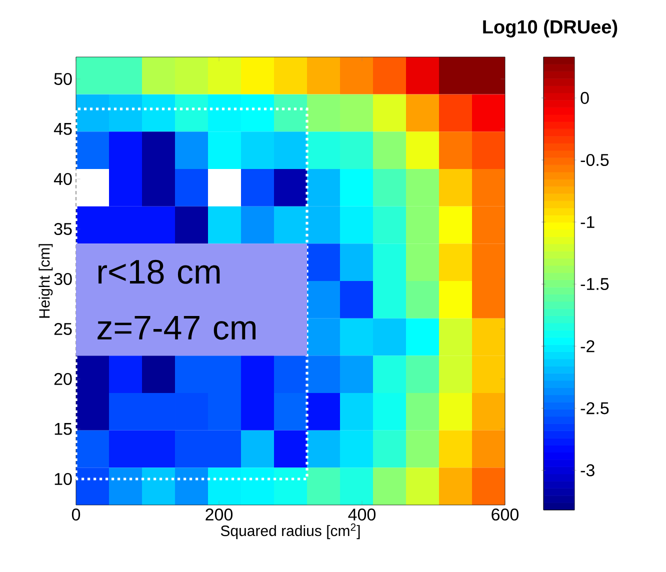 Image resolution: width=666 pixels, height=572 pixels. I want to click on color-bar-title: Log10 (DRUee), so click(550, 29).